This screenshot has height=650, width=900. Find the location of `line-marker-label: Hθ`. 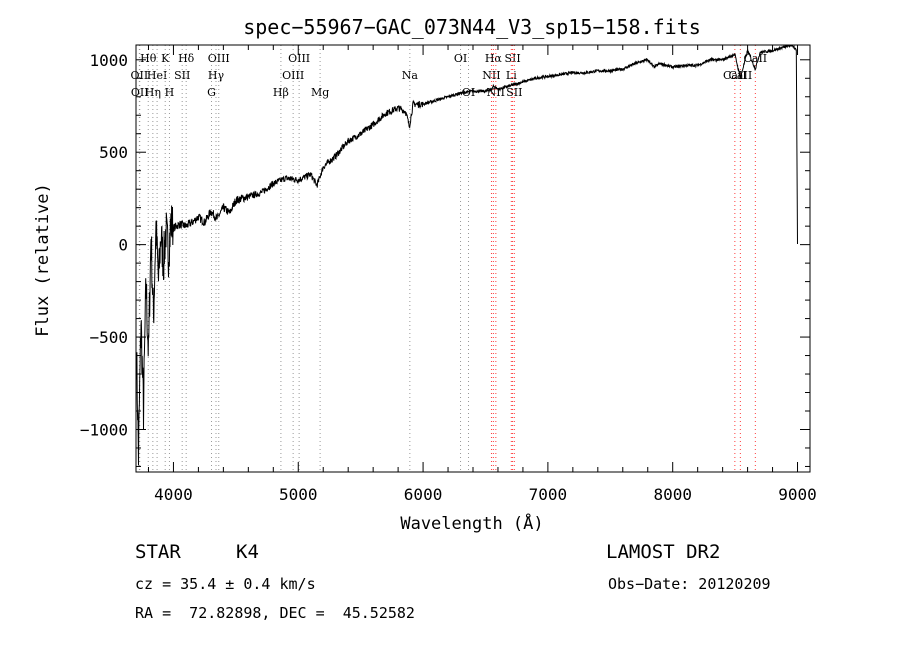

line-marker-label: Hθ is located at coordinates (148, 58).